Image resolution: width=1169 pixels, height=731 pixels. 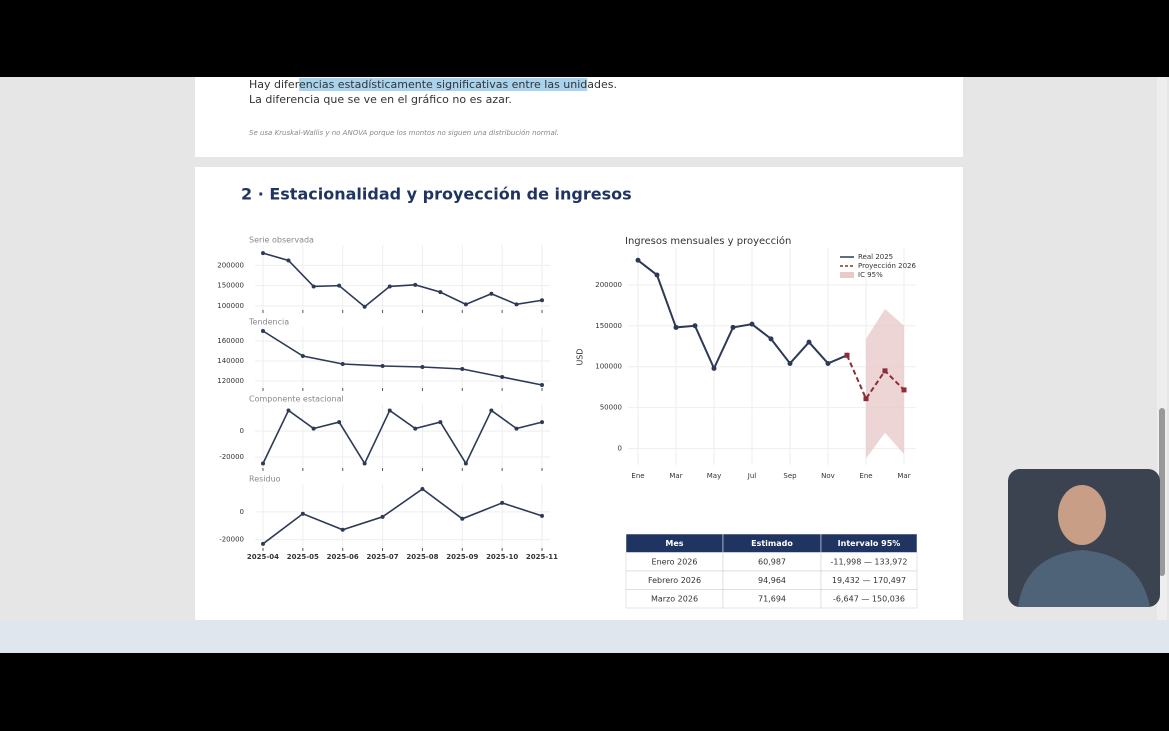 I want to click on scrollbar, so click(x=1162, y=349).